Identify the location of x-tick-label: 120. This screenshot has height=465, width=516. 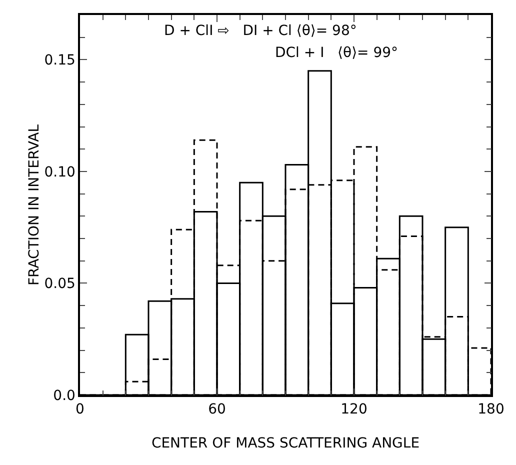
(354, 410).